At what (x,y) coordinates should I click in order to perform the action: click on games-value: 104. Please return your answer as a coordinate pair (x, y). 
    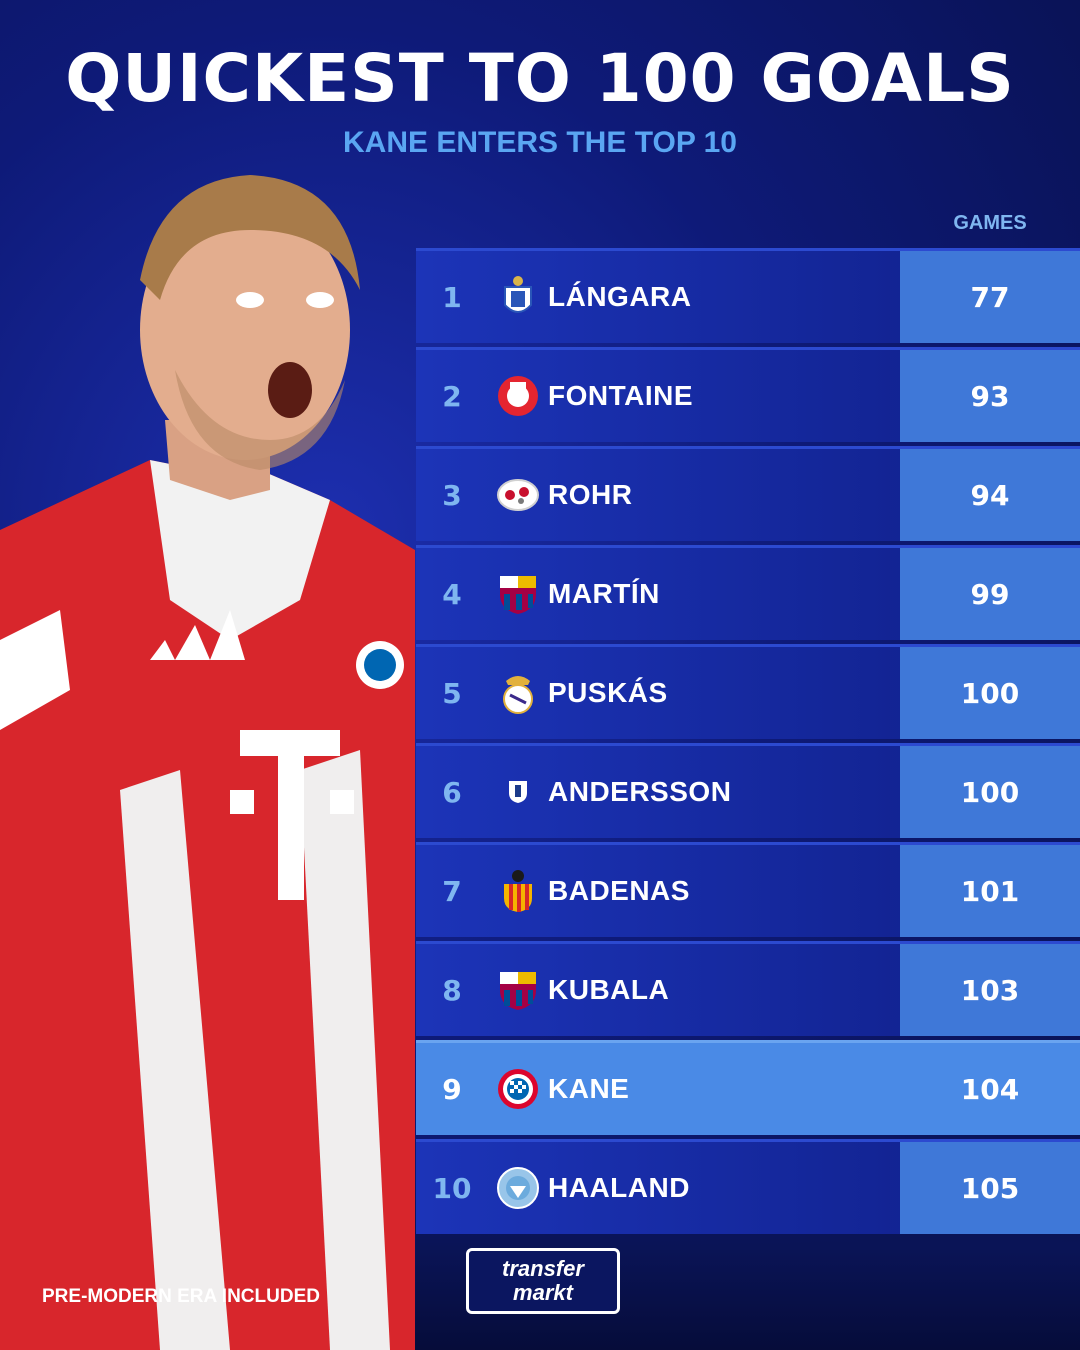
    Looking at the image, I should click on (990, 1089).